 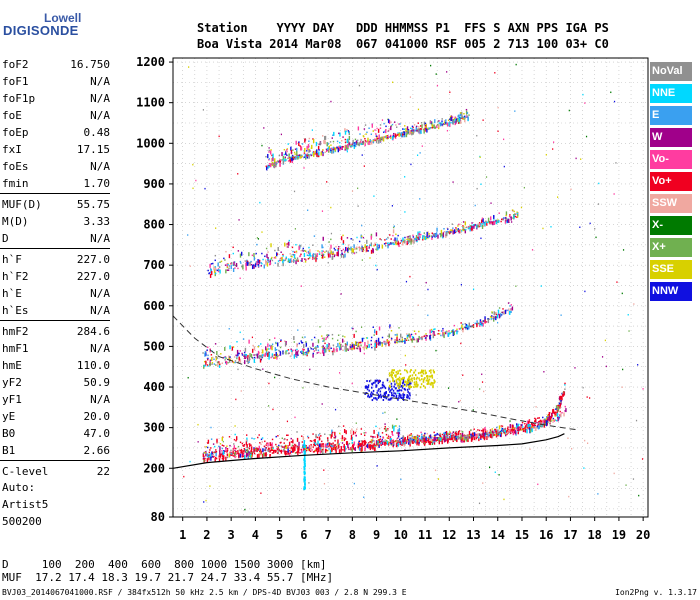 What do you see at coordinates (656, 592) in the screenshot?
I see `version-label: Ion2Png v. 1.3.17` at bounding box center [656, 592].